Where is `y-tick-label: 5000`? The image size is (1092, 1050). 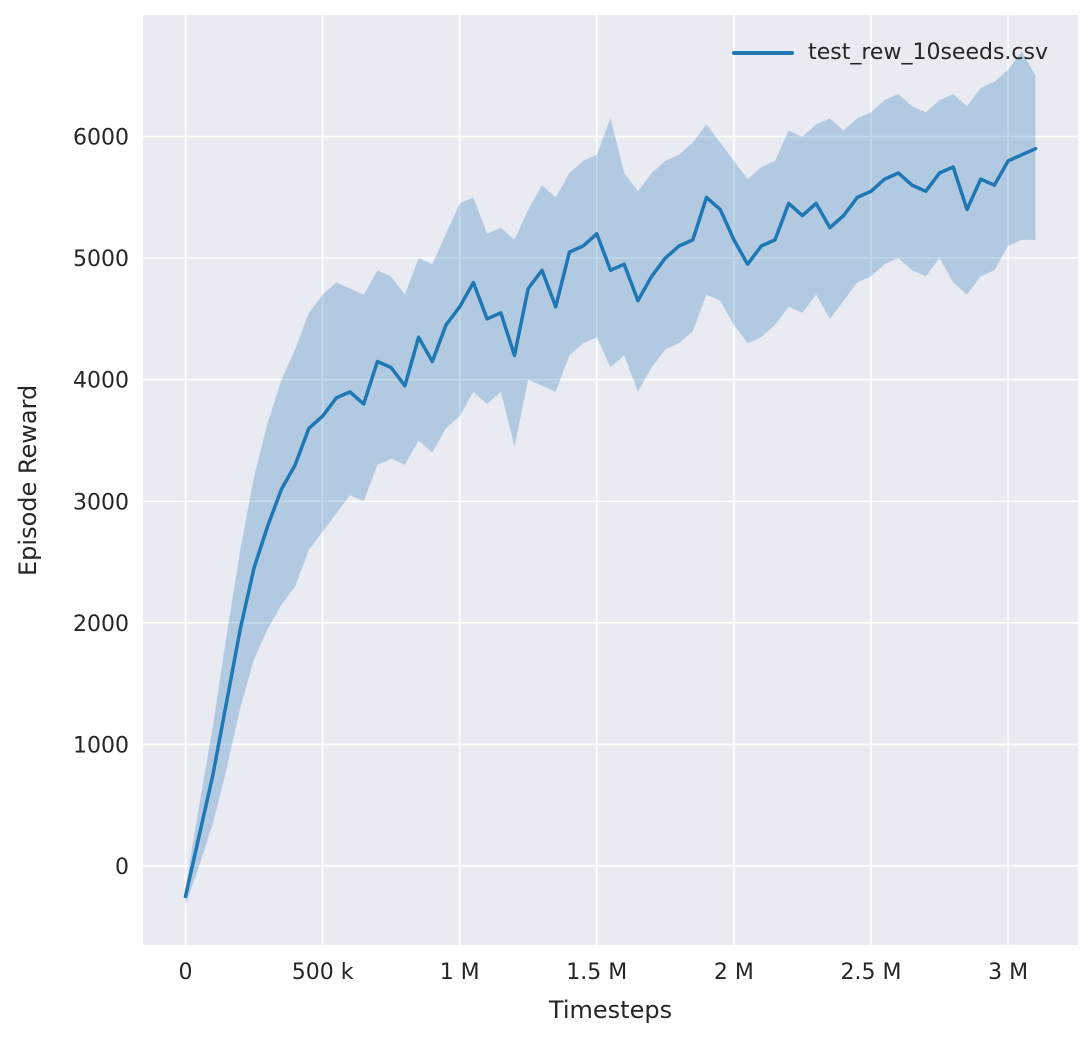 y-tick-label: 5000 is located at coordinates (101, 259).